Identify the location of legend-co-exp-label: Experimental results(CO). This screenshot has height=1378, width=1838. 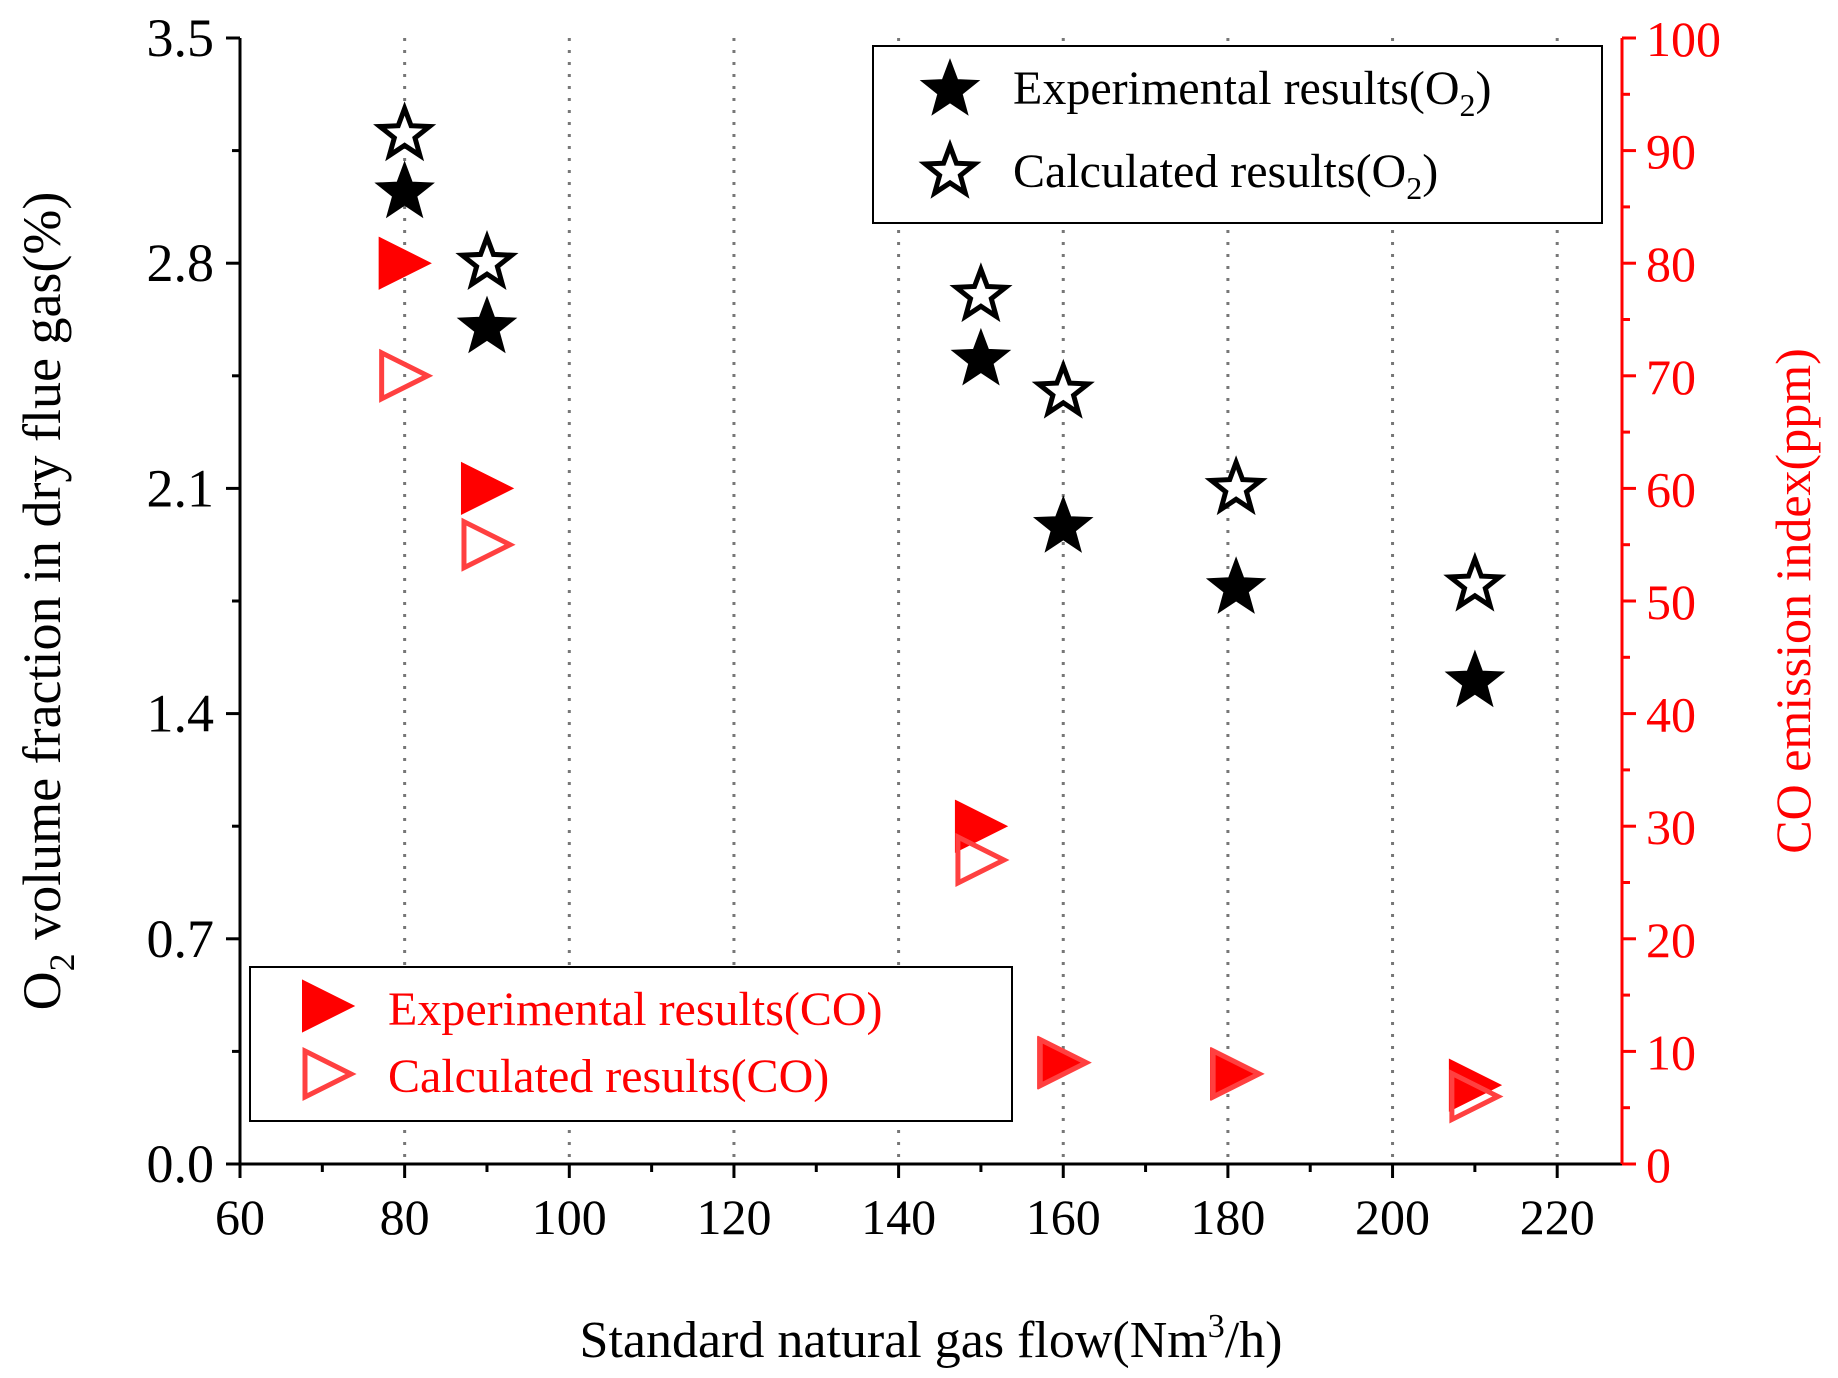
(635, 1009).